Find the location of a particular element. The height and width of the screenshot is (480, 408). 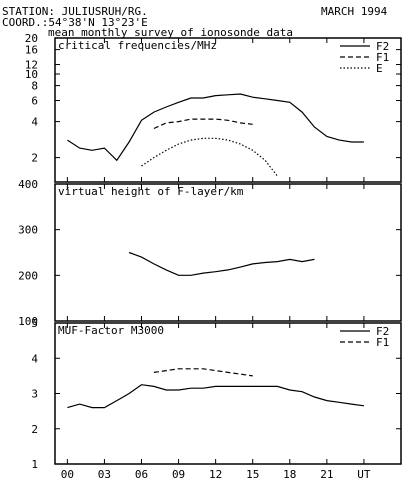

series-line-e is located at coordinates (209, 157).